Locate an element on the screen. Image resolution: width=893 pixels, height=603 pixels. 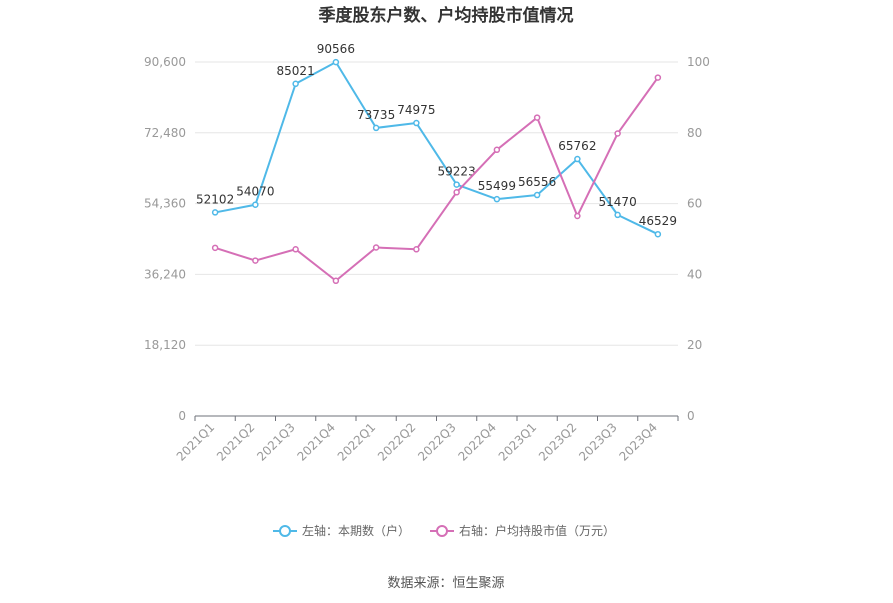
data-label: 56556 is located at coordinates (537, 182).